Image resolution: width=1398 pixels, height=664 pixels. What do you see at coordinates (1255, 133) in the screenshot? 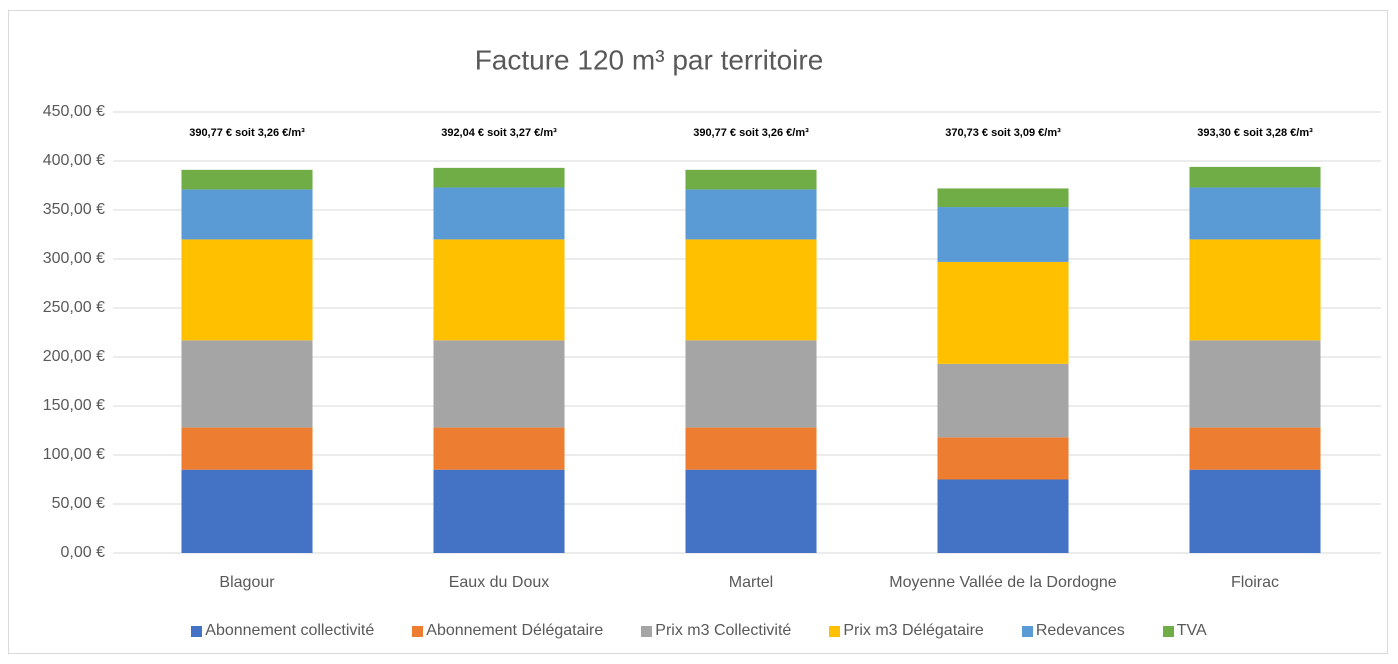
I see `total-label: 393,30 € soit 3,28 €/m³` at bounding box center [1255, 133].